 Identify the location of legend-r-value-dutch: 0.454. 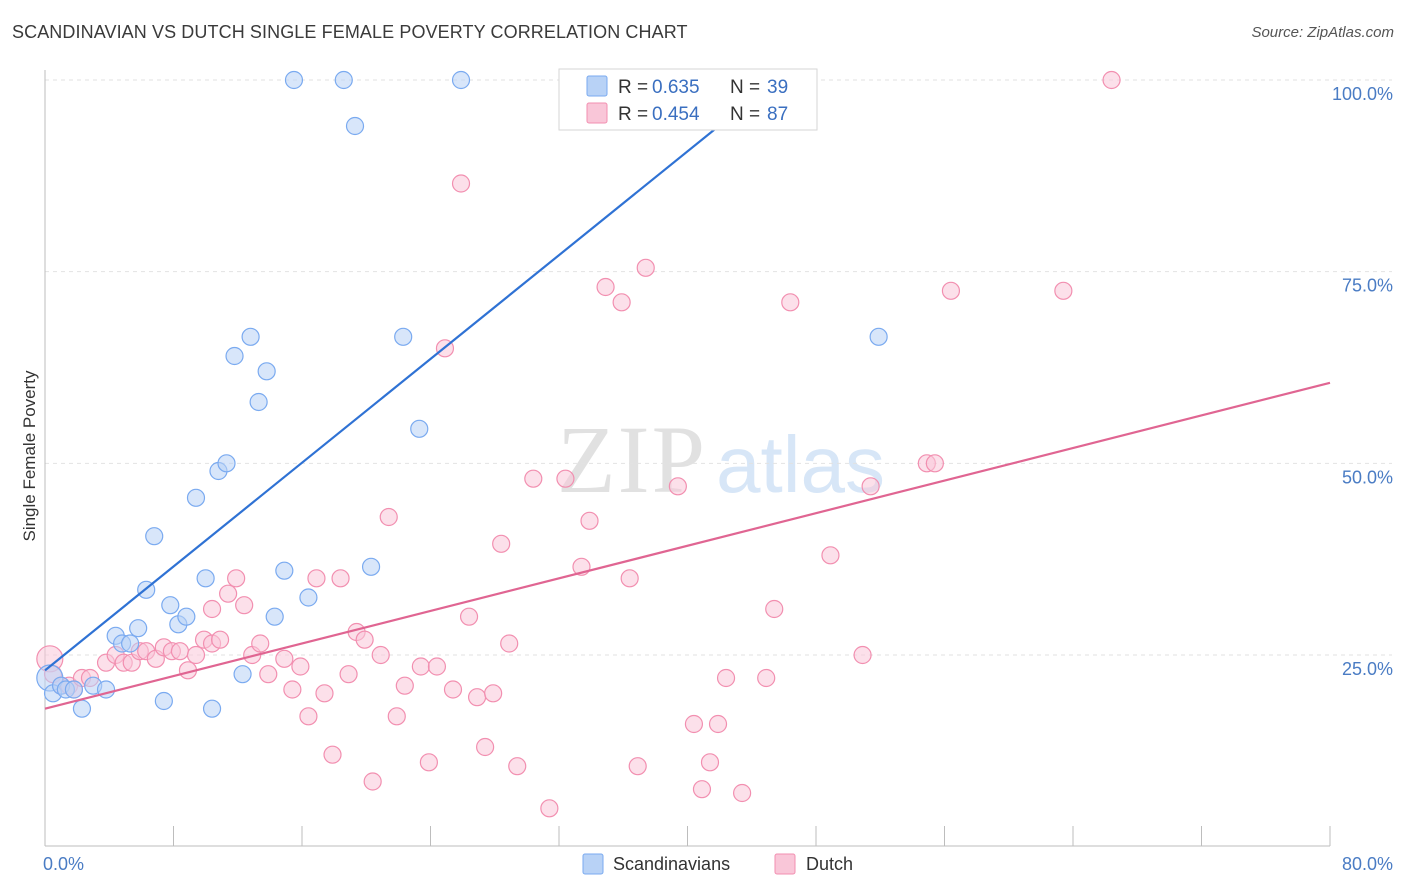
(676, 114).